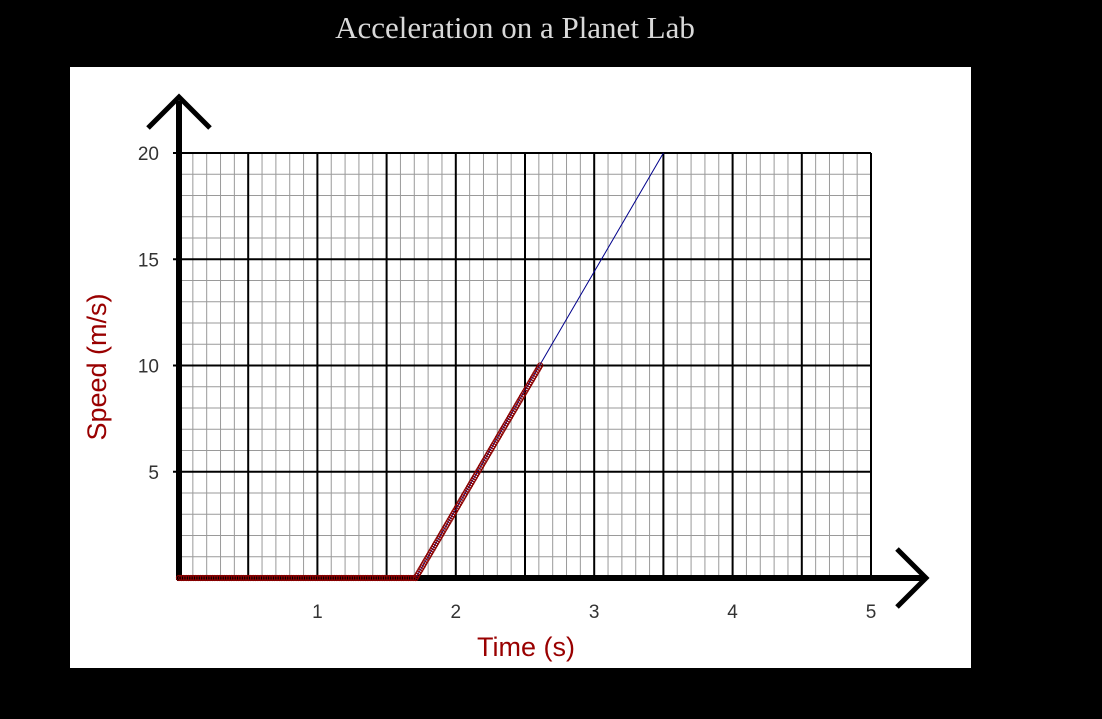  I want to click on x-tick-label: 1, so click(317, 612).